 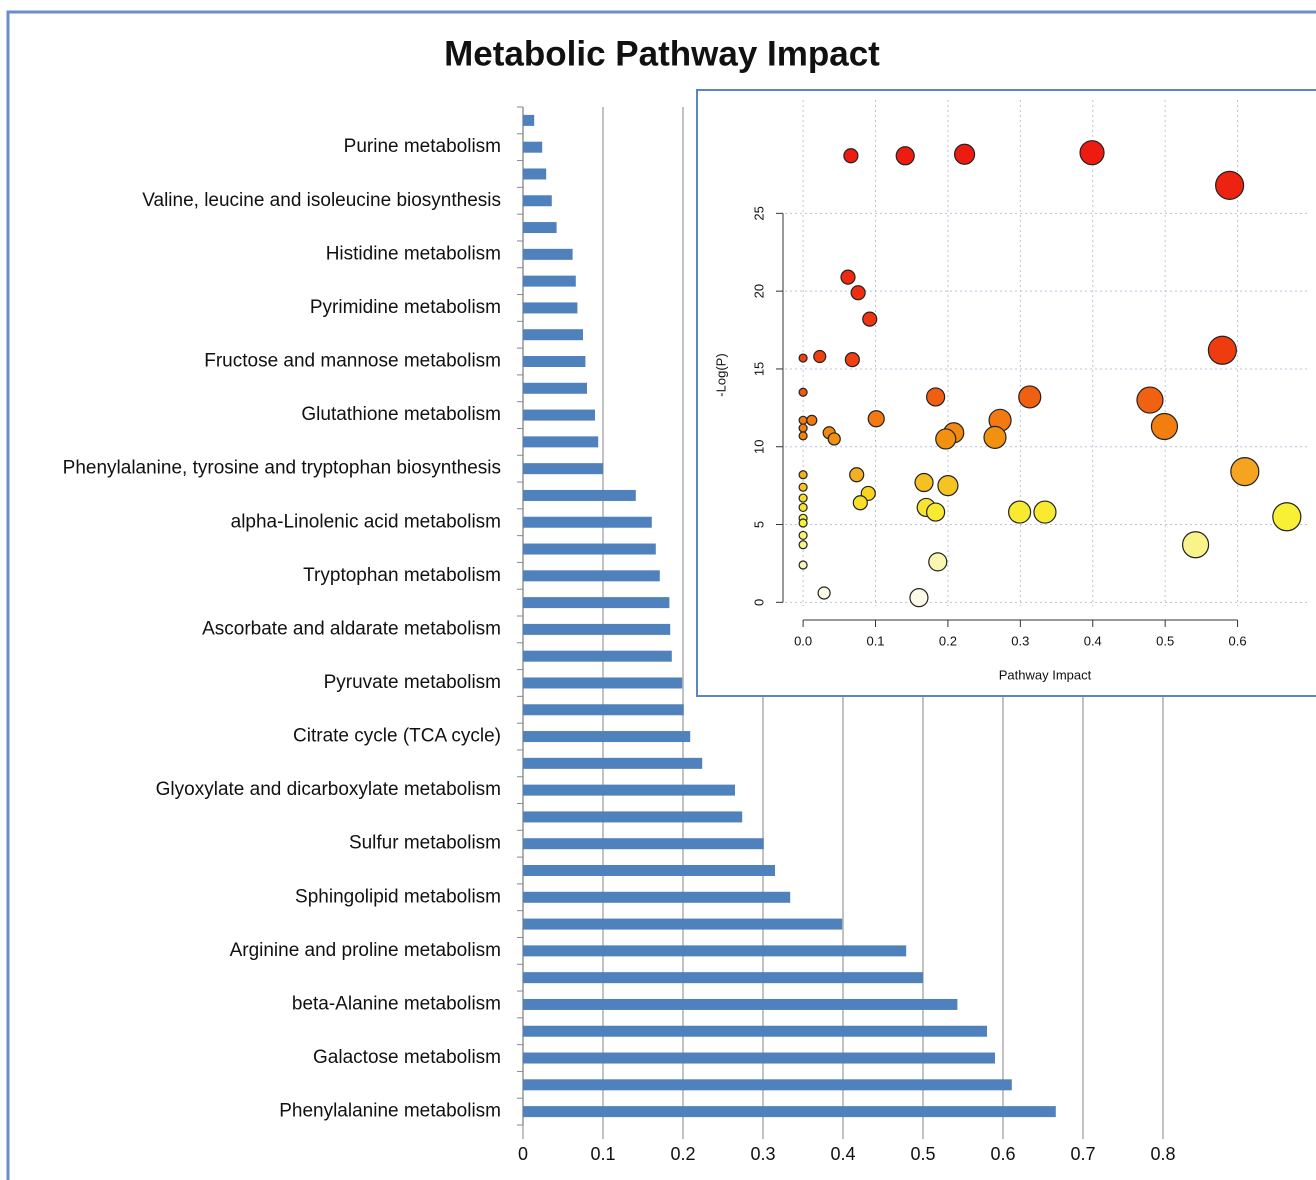 What do you see at coordinates (758, 213) in the screenshot?
I see `y-tick-label: 25` at bounding box center [758, 213].